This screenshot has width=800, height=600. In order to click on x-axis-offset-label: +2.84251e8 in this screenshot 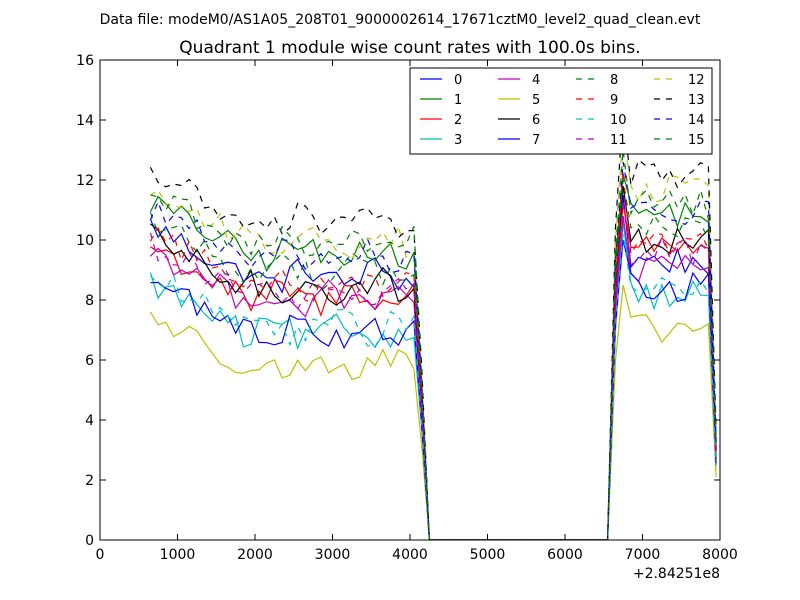, I will do `click(676, 574)`.